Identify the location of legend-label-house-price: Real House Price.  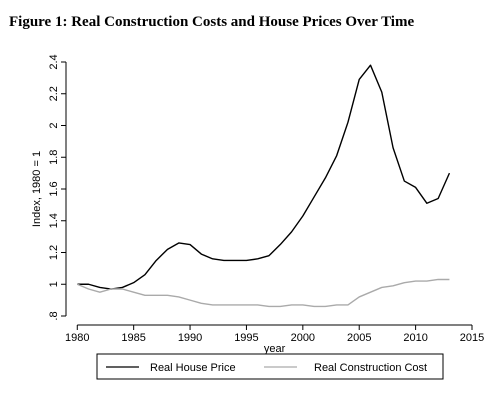
(193, 368).